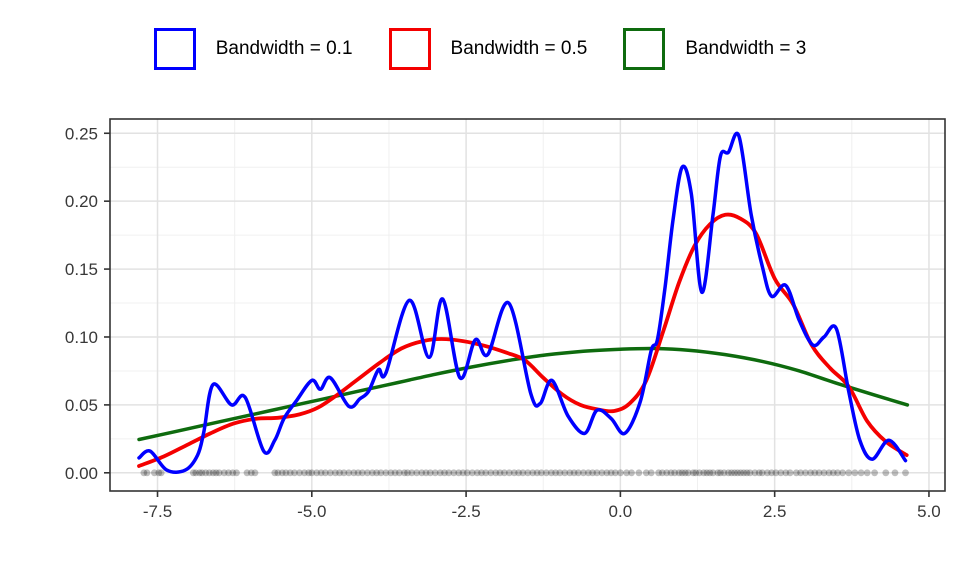 The image size is (960, 576). Describe the element at coordinates (929, 511) in the screenshot. I see `x-tick-label: 5.0` at that location.